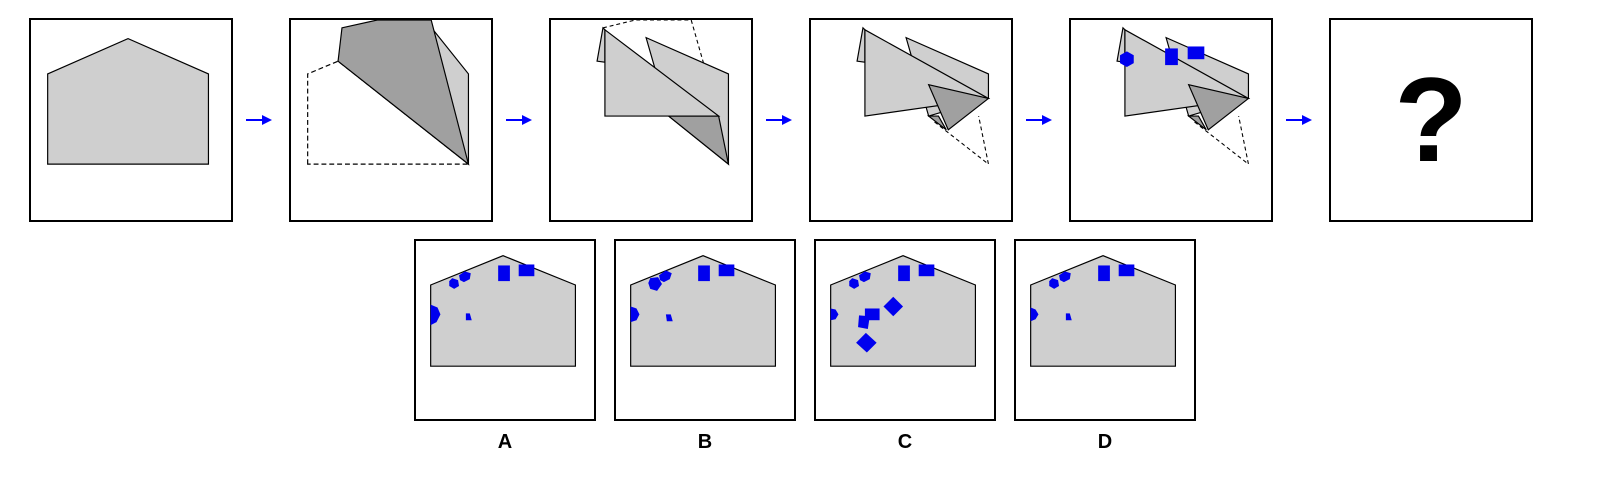 Image resolution: width=1610 pixels, height=490 pixels. I want to click on step-2-figure, so click(389, 93).